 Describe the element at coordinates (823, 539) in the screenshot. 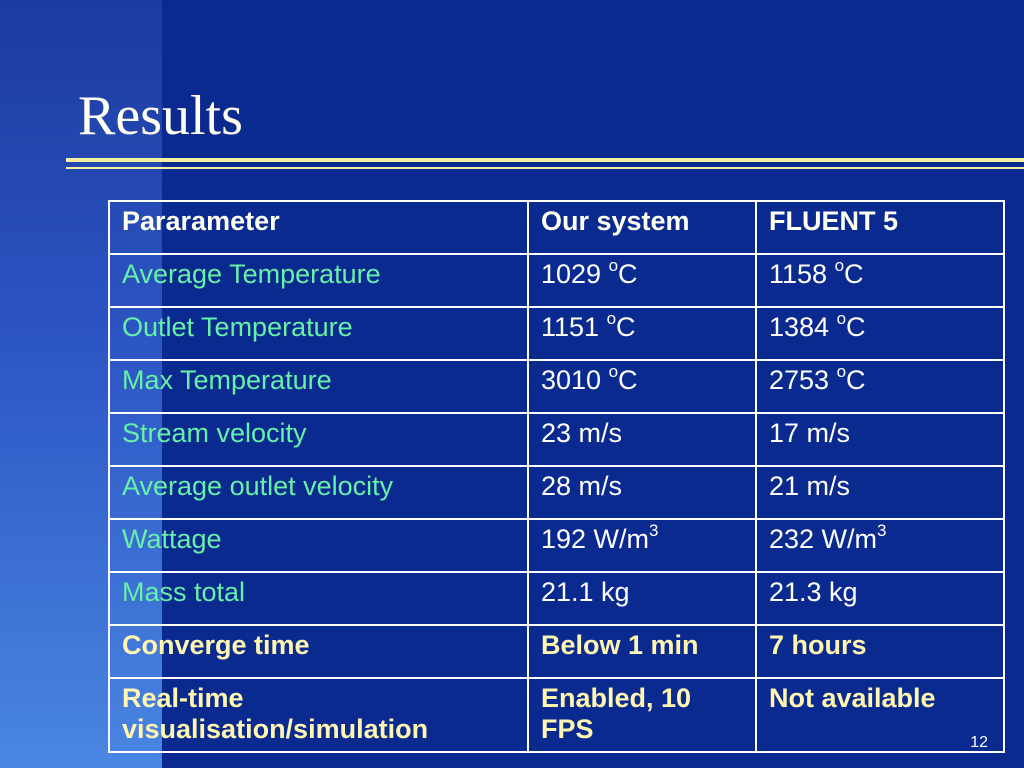

I see `value-text: 232 W/m` at that location.